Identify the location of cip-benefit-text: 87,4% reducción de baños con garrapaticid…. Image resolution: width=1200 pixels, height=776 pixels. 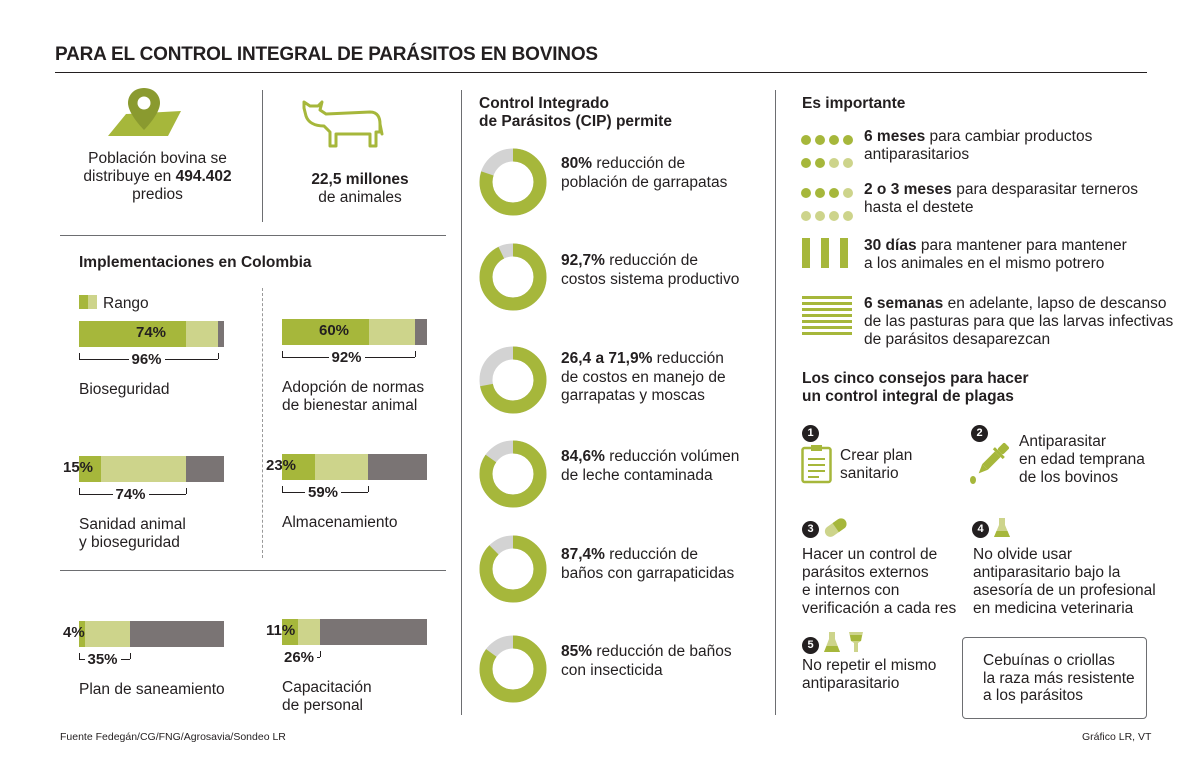
(648, 564).